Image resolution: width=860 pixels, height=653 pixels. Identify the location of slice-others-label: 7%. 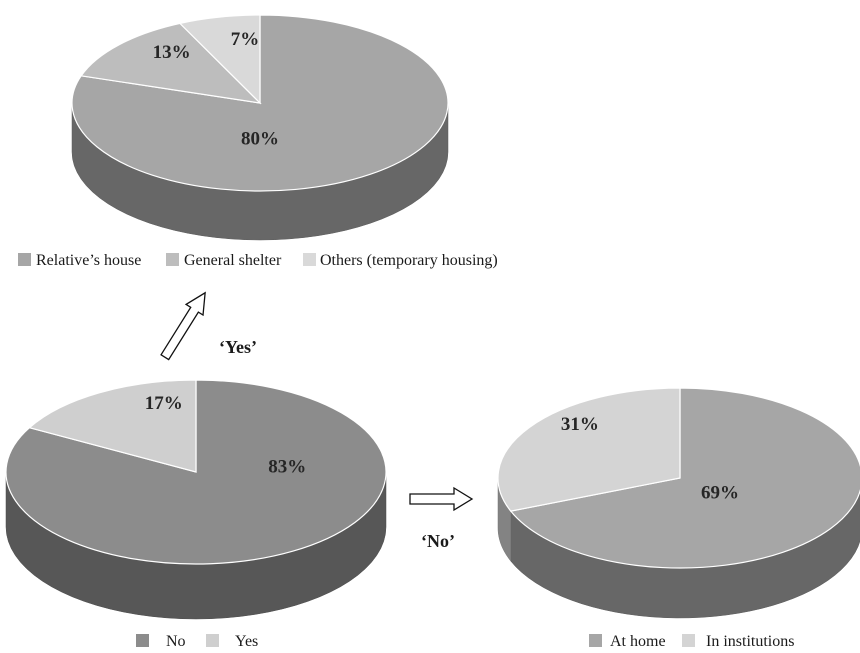
(245, 39).